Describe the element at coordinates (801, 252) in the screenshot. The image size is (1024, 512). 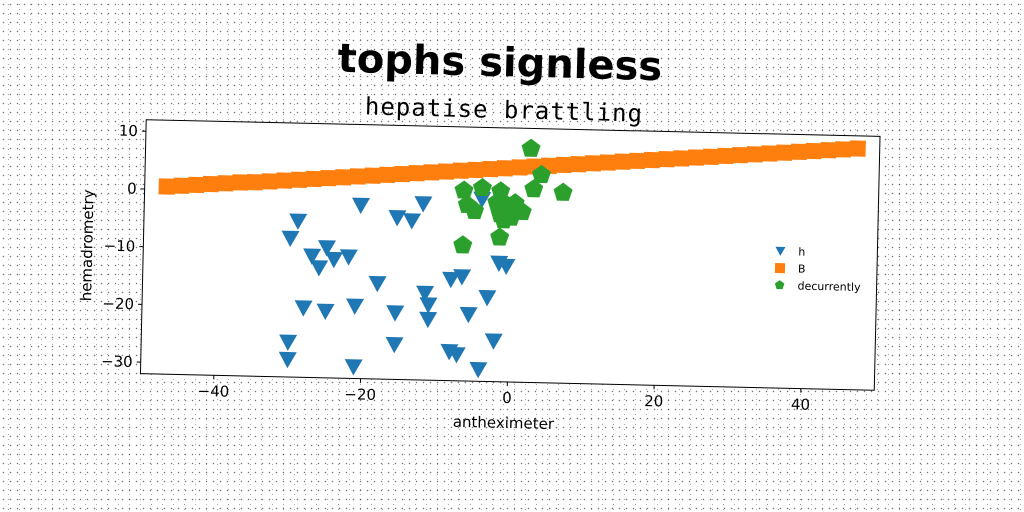
I see `legend-label: h` at that location.